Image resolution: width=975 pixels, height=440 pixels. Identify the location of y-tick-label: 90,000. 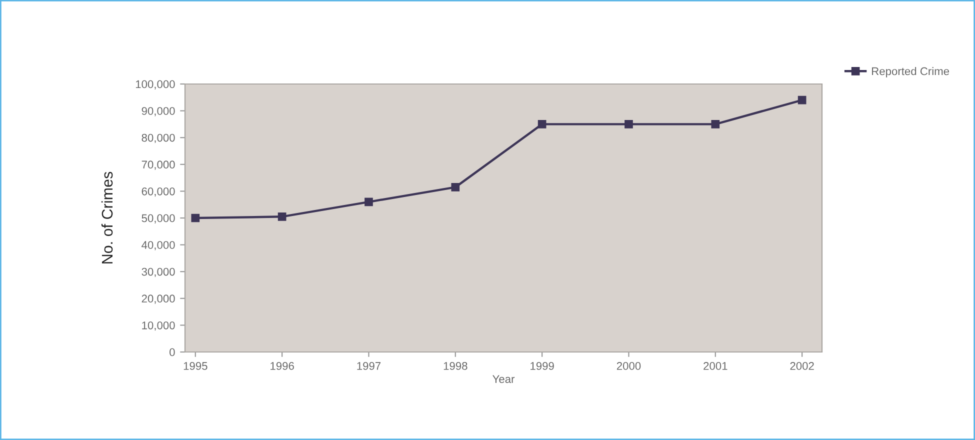
(158, 111).